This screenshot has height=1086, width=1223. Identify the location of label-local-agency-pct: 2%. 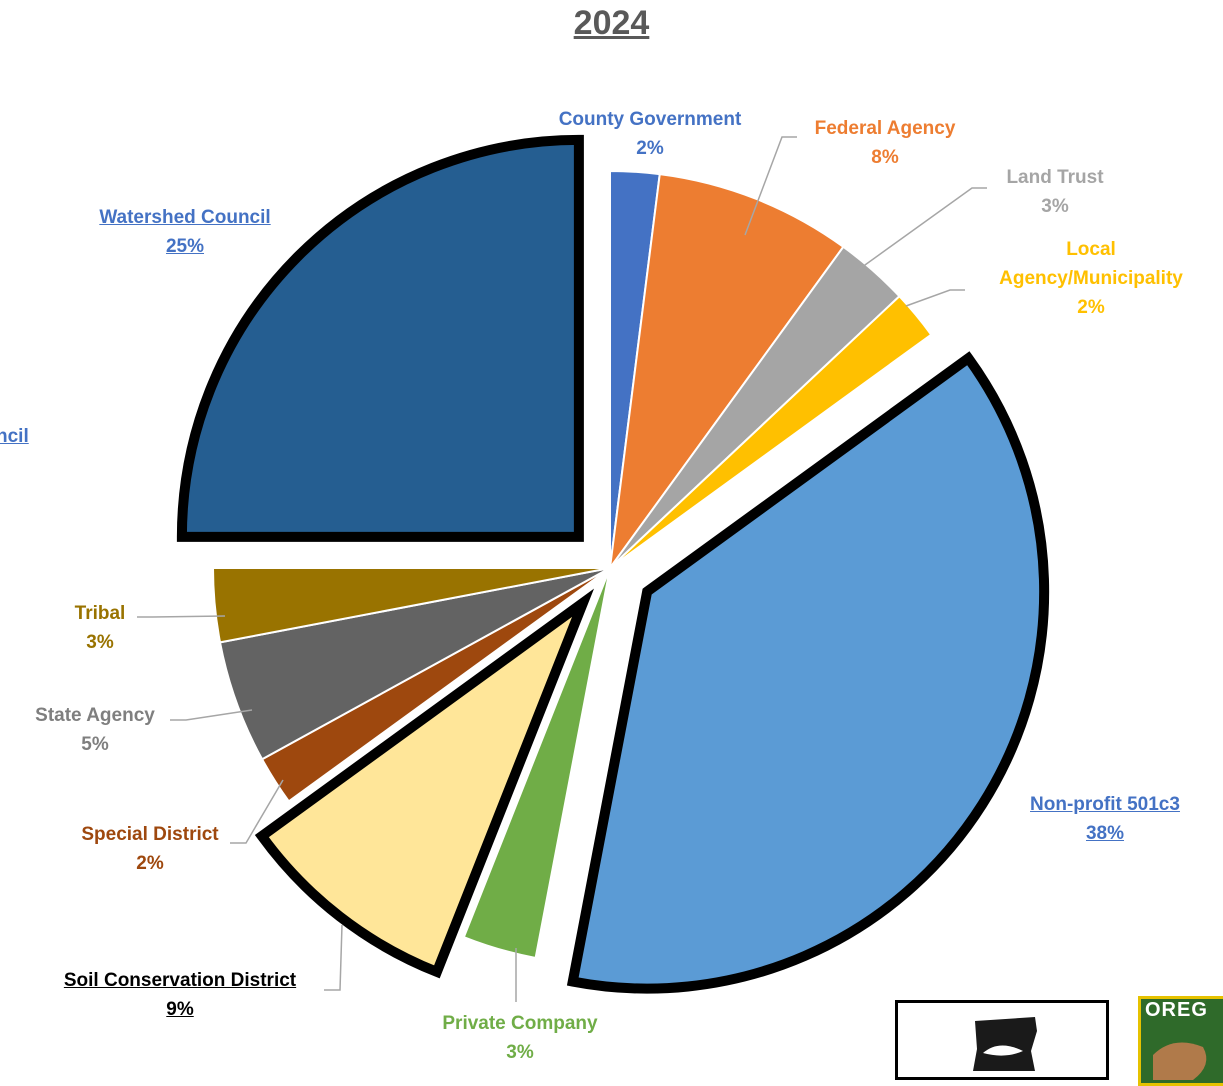
(1091, 307).